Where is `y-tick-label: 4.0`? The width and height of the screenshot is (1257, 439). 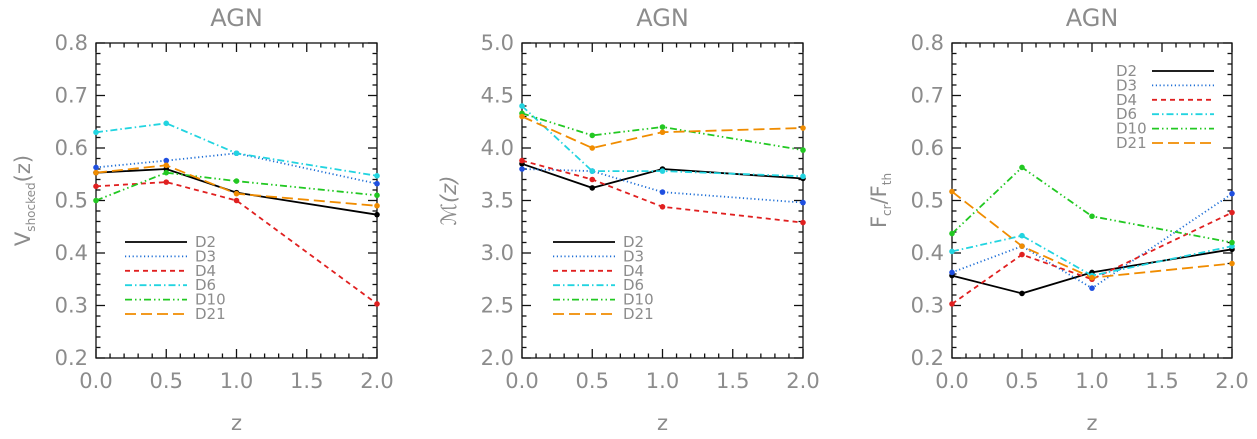 y-tick-label: 4.0 is located at coordinates (497, 148).